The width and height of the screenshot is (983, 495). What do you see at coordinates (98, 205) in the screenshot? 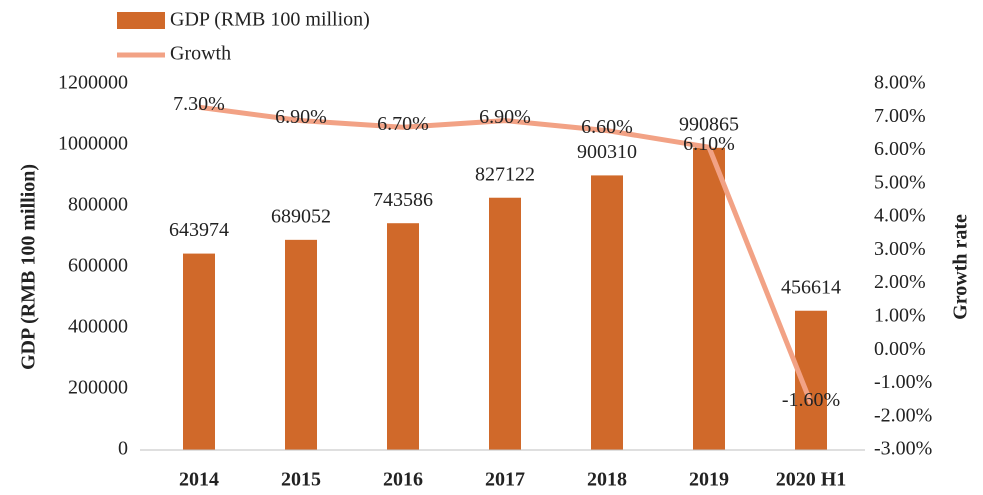
I see `y-tick-label: 800000` at bounding box center [98, 205].